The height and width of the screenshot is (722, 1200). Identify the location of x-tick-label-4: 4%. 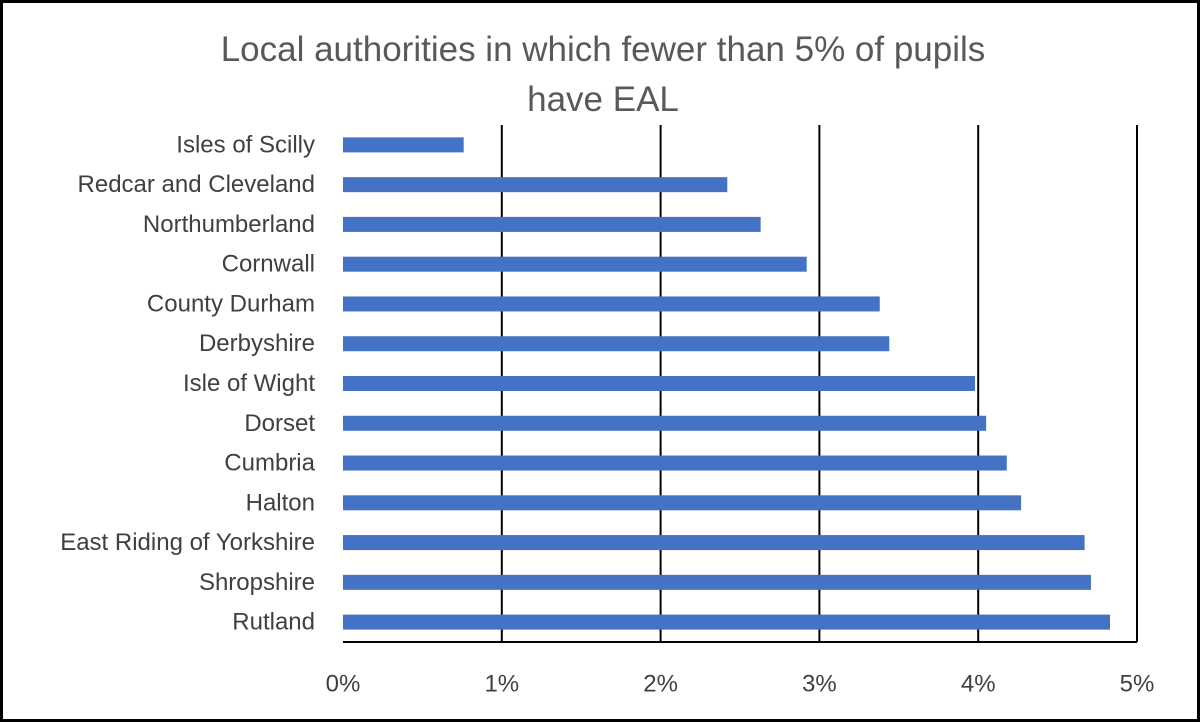
(978, 684).